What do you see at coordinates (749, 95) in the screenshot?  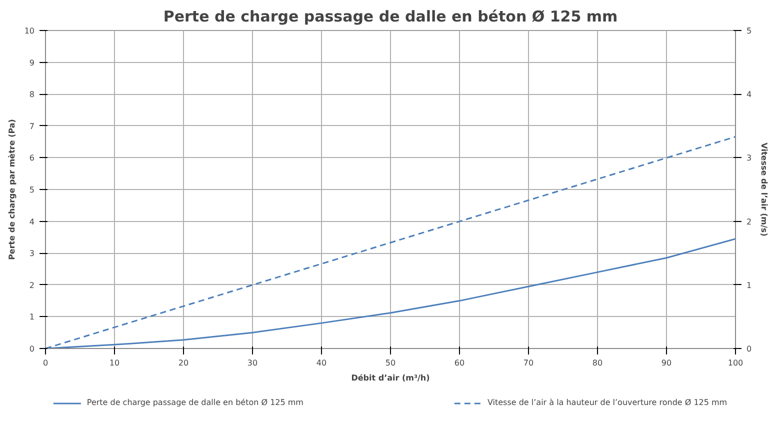 I see `y2-tick-label: 4` at bounding box center [749, 95].